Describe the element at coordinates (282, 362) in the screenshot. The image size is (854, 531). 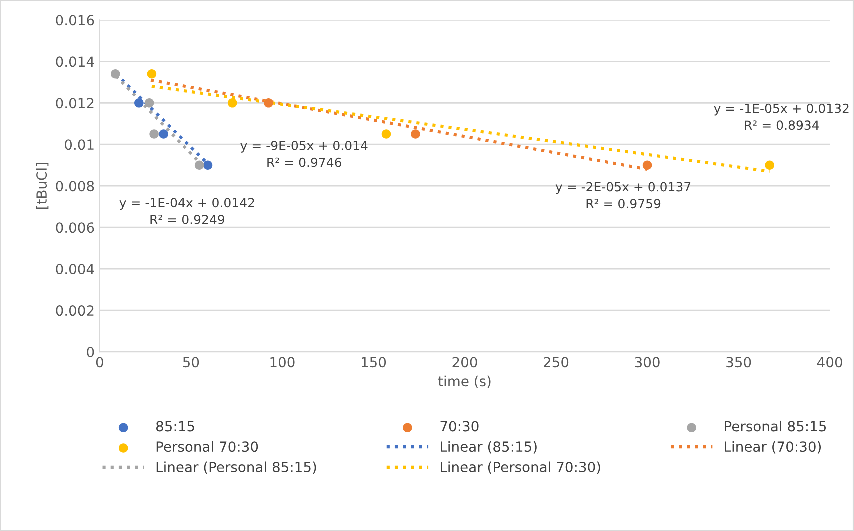
I see `x-tick-label: 100` at that location.